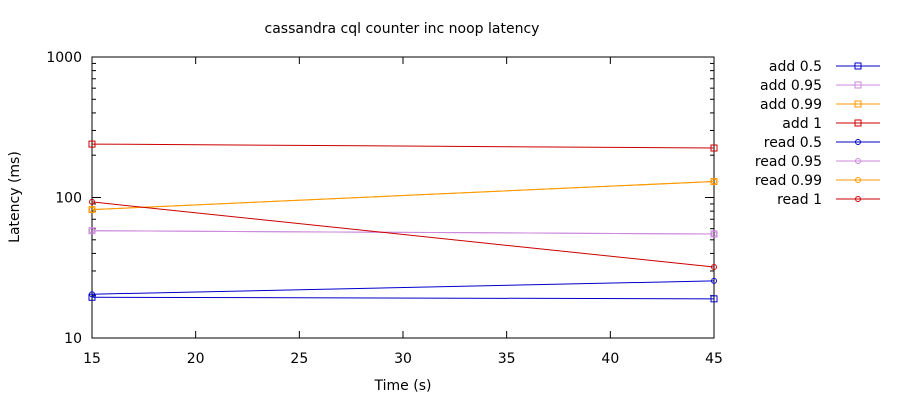  I want to click on x-tick-label: 20, so click(196, 359).